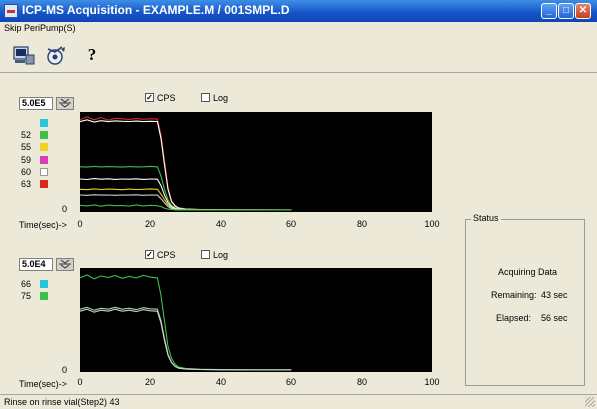 The image size is (597, 409). I want to click on status-state: Acquiring Data, so click(528, 272).